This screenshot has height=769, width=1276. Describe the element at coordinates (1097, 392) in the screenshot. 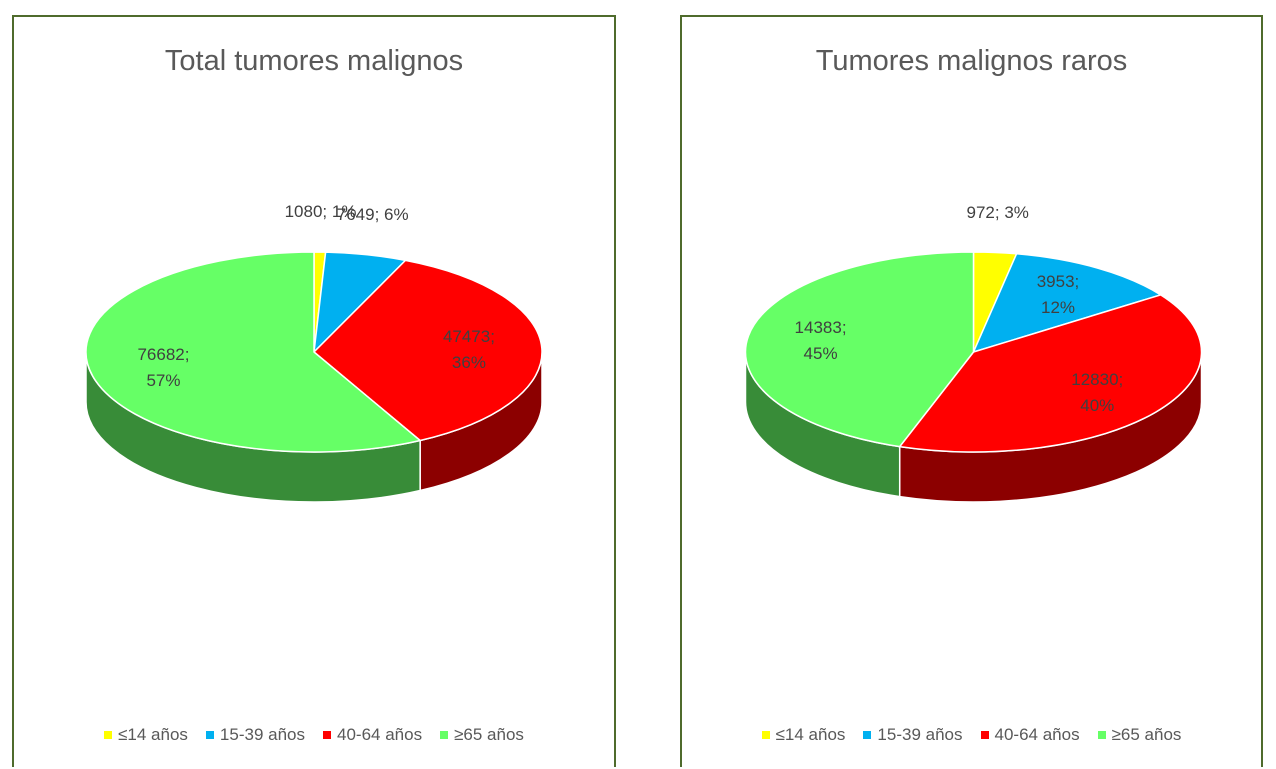

I see `data-label: 12830; 40%` at that location.